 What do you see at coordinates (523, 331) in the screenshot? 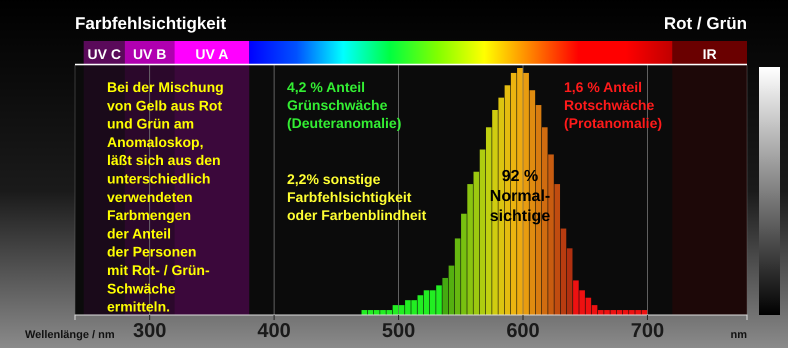
I see `x-tick-label: 600` at bounding box center [523, 331].